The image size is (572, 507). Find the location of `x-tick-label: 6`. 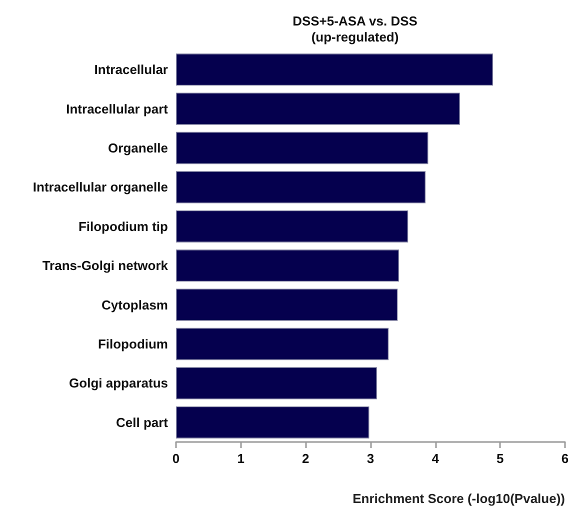

x-tick-label: 6 is located at coordinates (565, 458).